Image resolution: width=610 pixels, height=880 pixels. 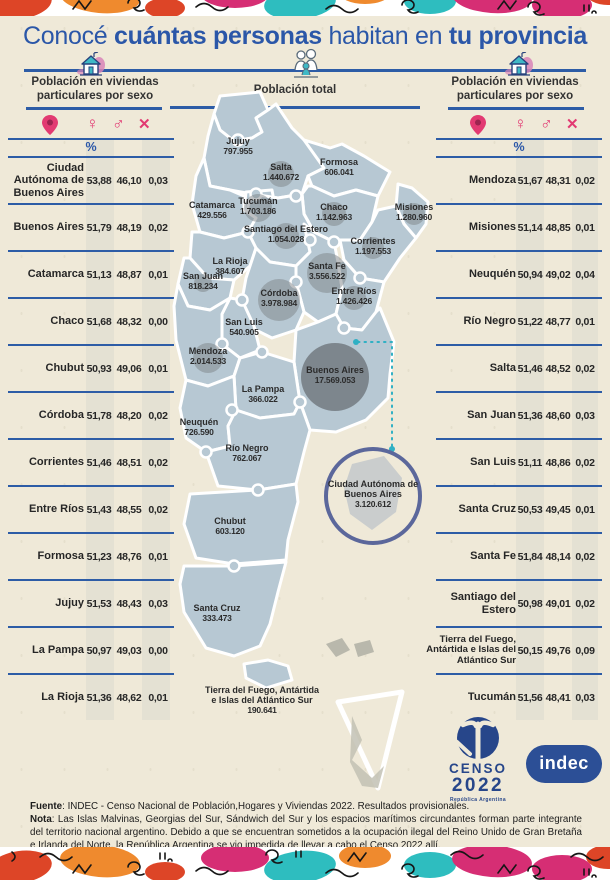 What do you see at coordinates (558, 603) in the screenshot?
I see `percent-value: 49,01` at bounding box center [558, 603].